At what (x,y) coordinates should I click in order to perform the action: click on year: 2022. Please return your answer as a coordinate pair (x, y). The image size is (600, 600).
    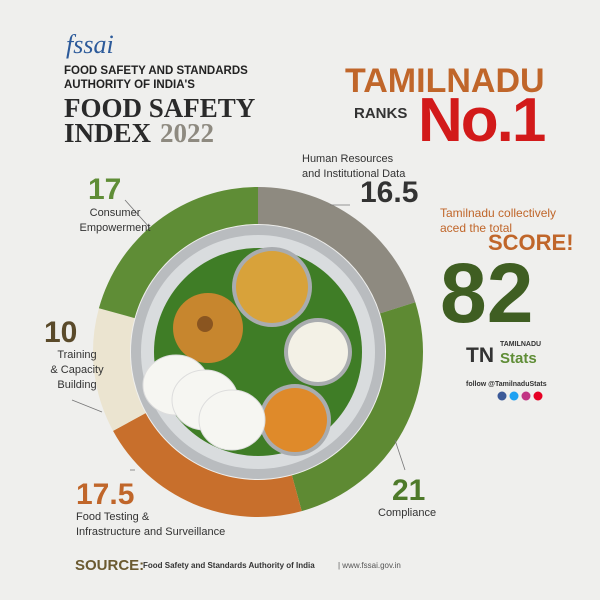
    Looking at the image, I should click on (187, 133).